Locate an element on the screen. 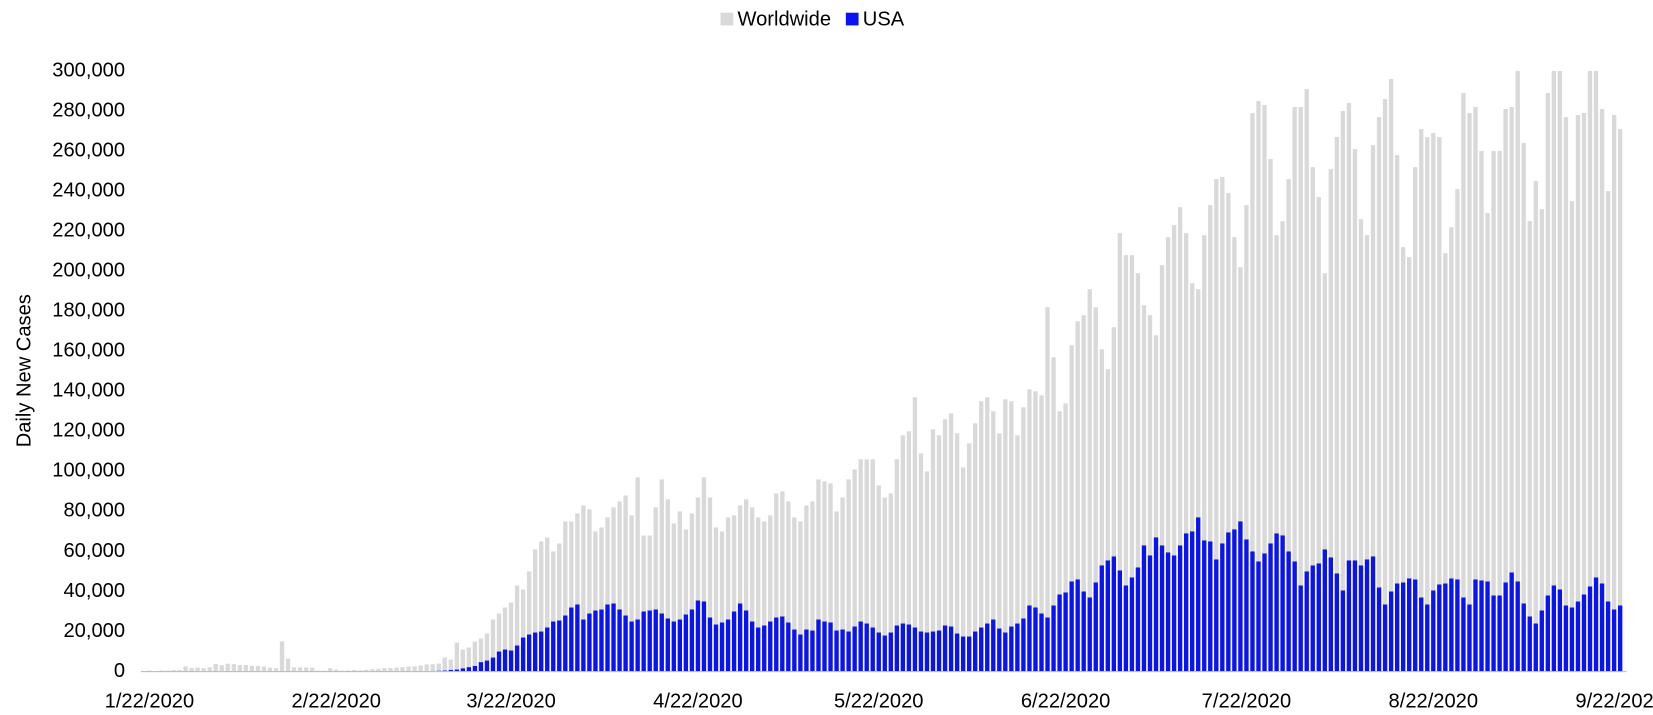 The image size is (1653, 715). y-tick-label: 60,000 is located at coordinates (95, 551).